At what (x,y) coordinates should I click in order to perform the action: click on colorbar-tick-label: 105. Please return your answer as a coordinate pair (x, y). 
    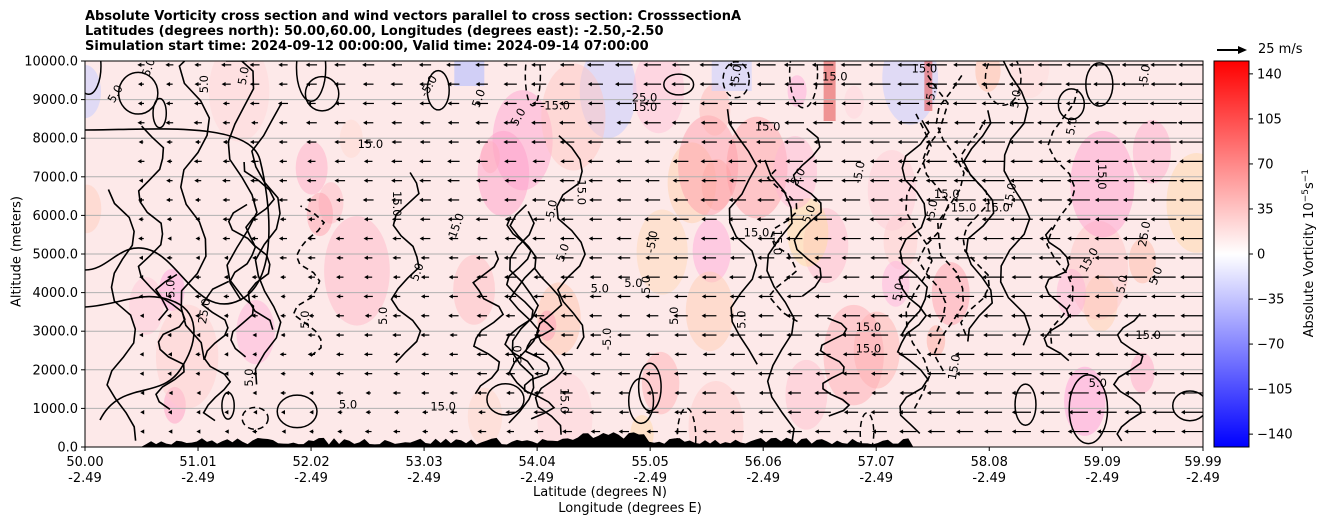
    Looking at the image, I should click on (1269, 119).